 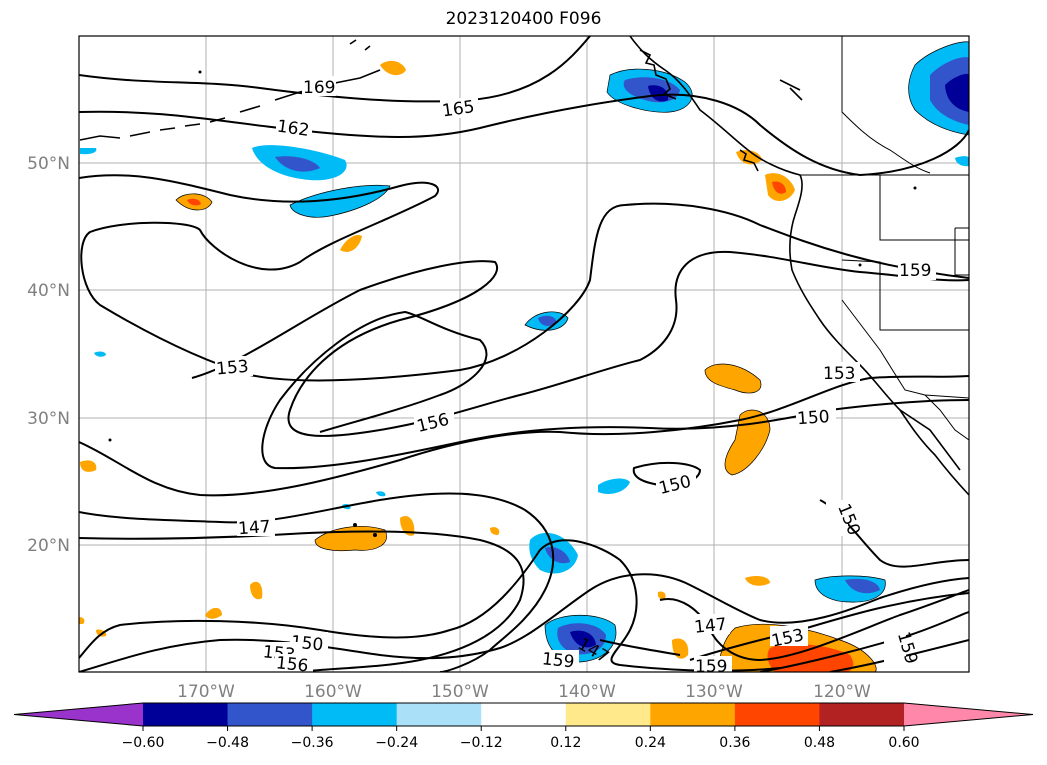 I want to click on lon-label: 130°W, so click(x=714, y=692).